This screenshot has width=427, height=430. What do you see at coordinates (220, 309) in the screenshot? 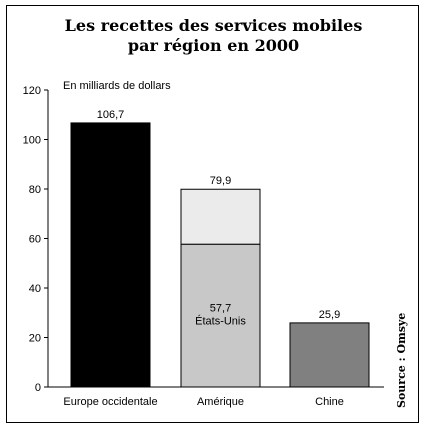
I see `segment-value-label: 57,7` at bounding box center [220, 309].